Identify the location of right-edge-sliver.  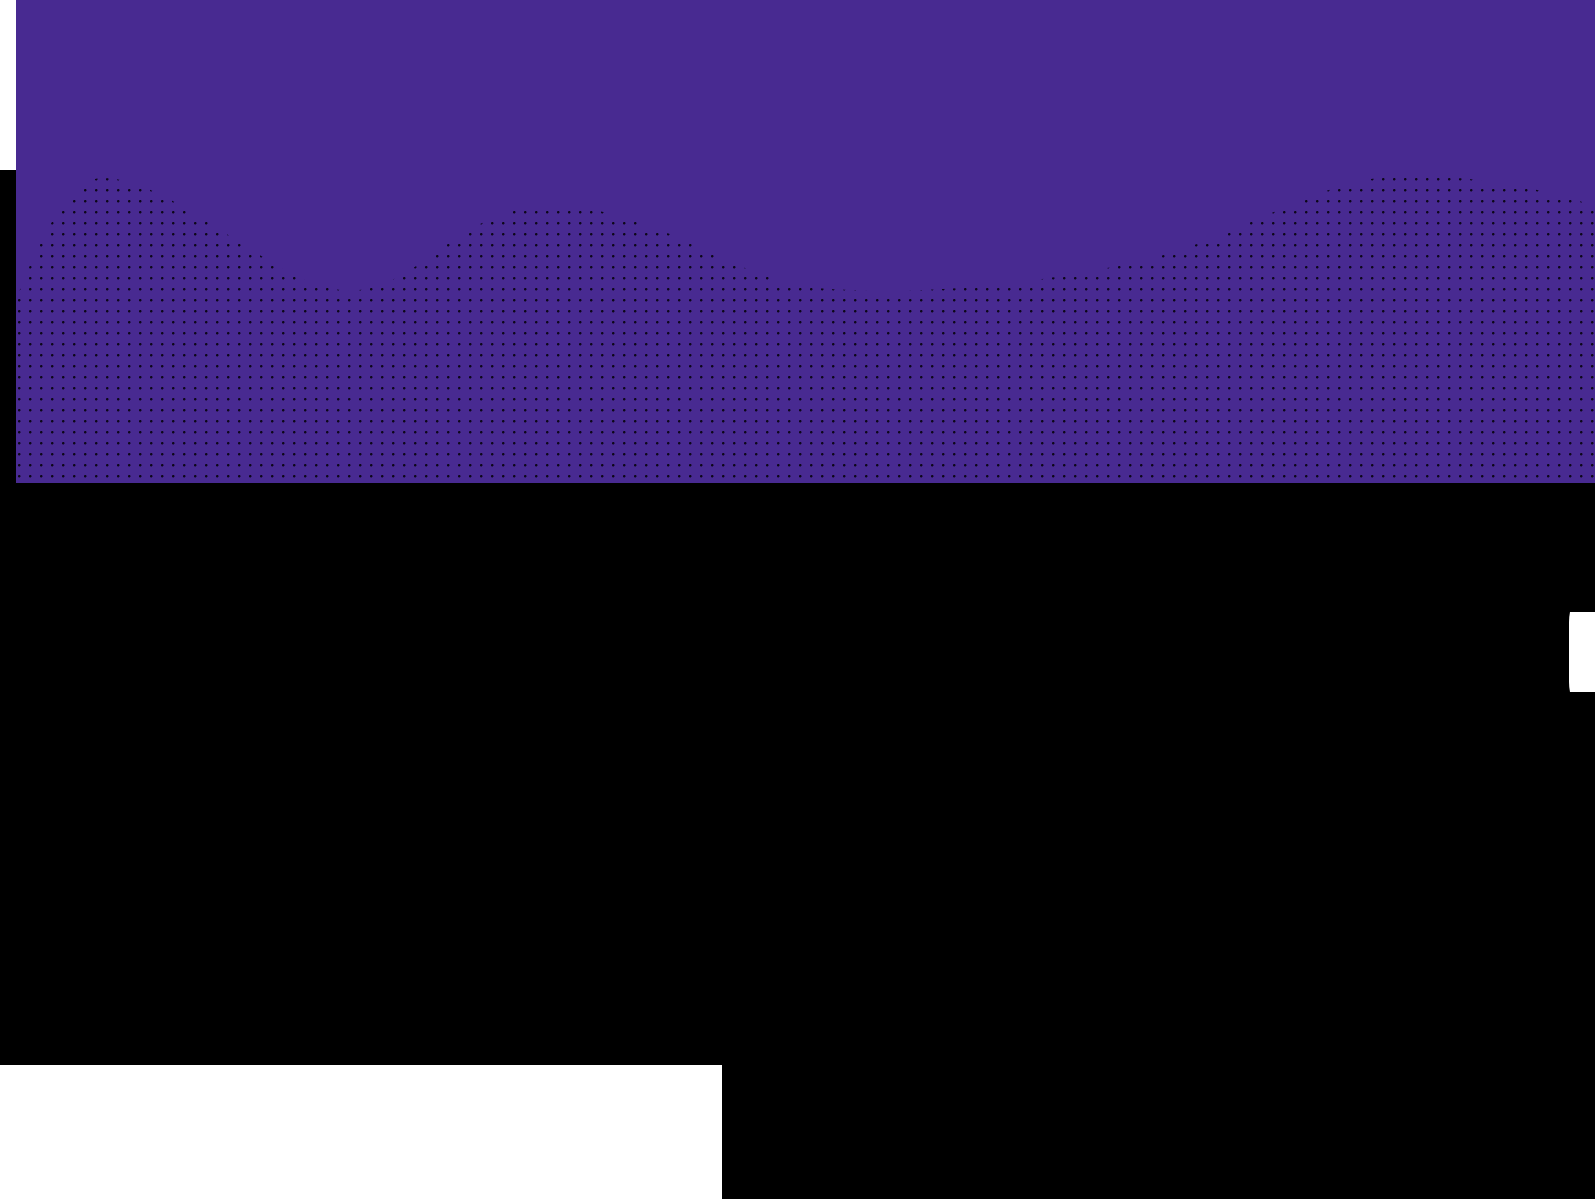
(1575, 652).